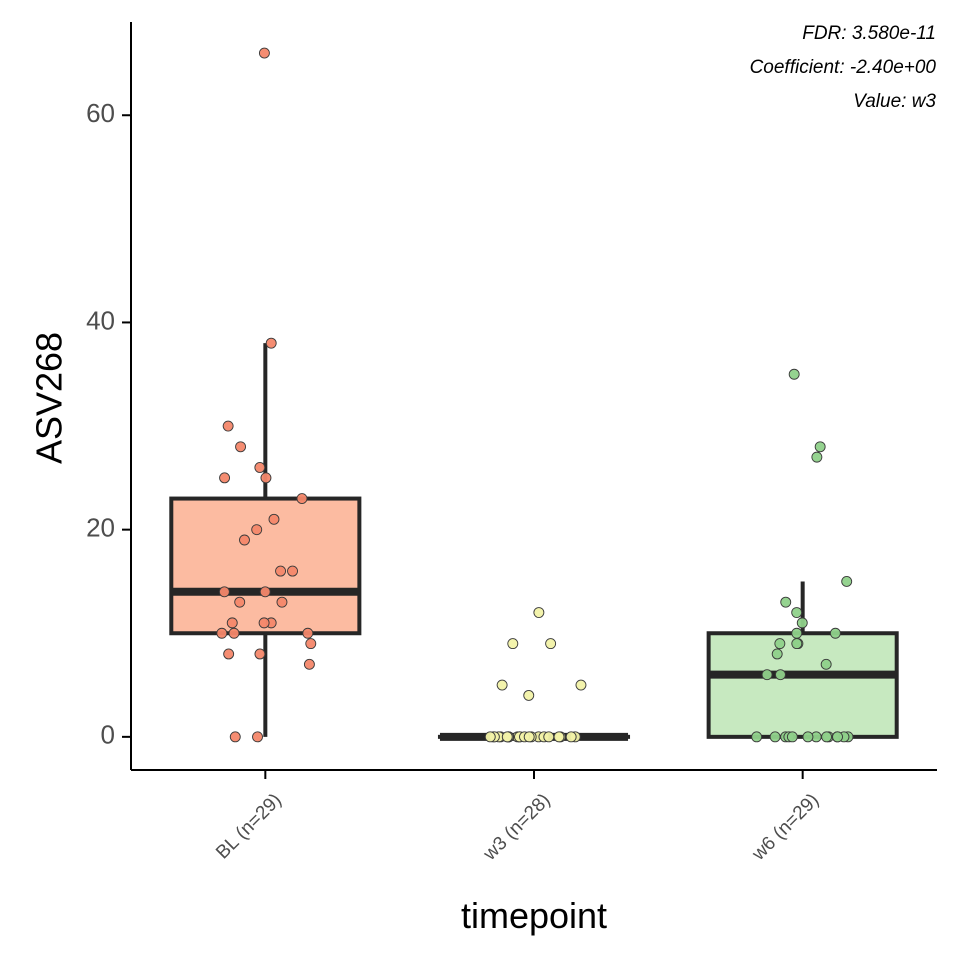  I want to click on x-ticks: BL (n=29) w3 (n=28) w6 (n=29), so click(517, 817).